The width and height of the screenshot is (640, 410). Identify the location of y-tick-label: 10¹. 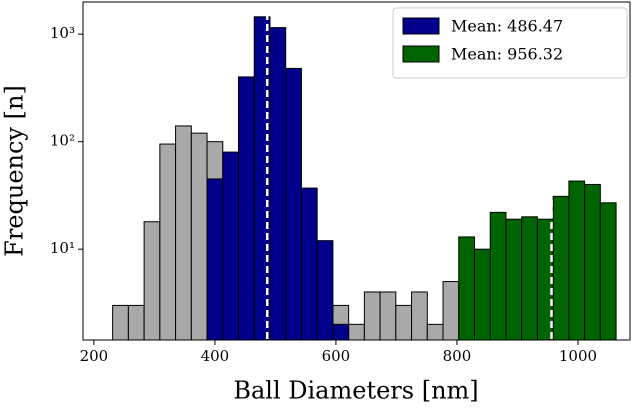
(62, 248).